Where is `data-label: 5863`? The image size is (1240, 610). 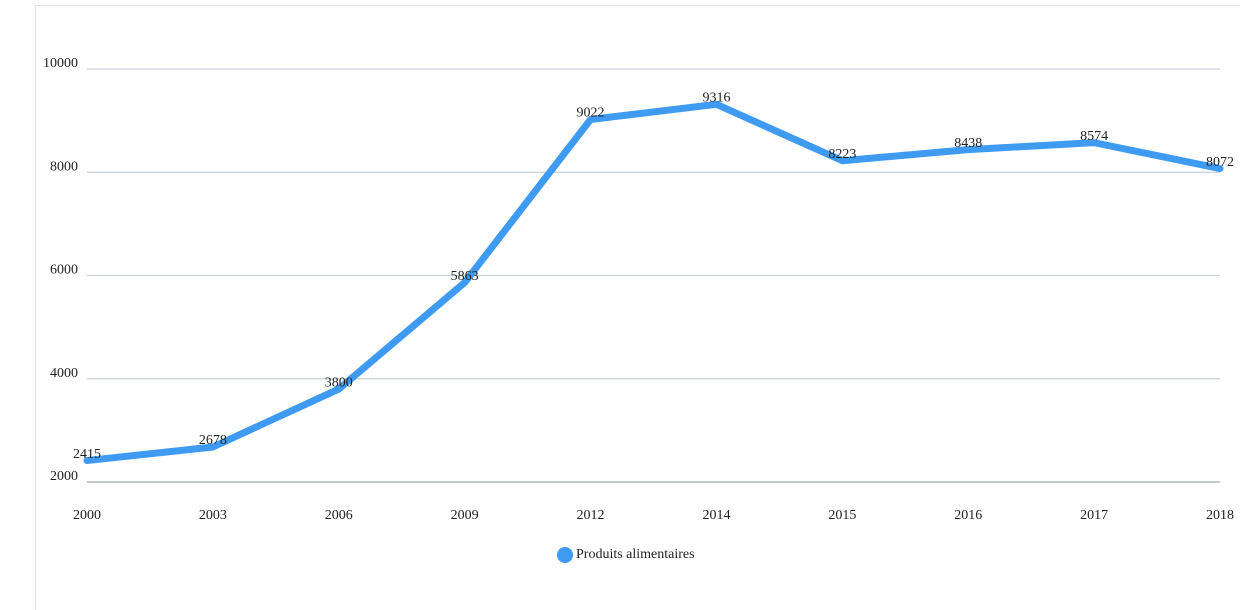
data-label: 5863 is located at coordinates (465, 276).